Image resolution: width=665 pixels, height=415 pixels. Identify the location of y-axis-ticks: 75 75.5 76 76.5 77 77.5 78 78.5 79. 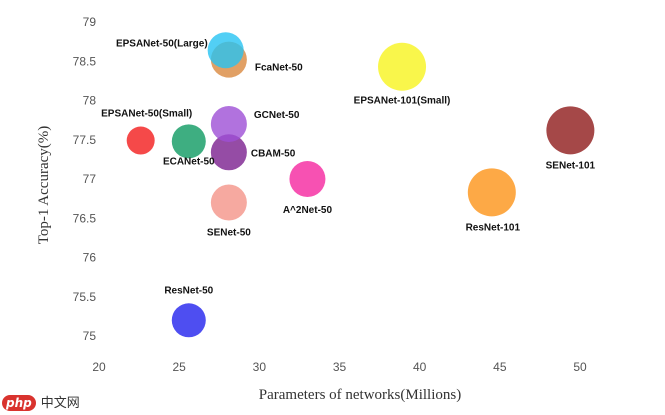
(85, 179).